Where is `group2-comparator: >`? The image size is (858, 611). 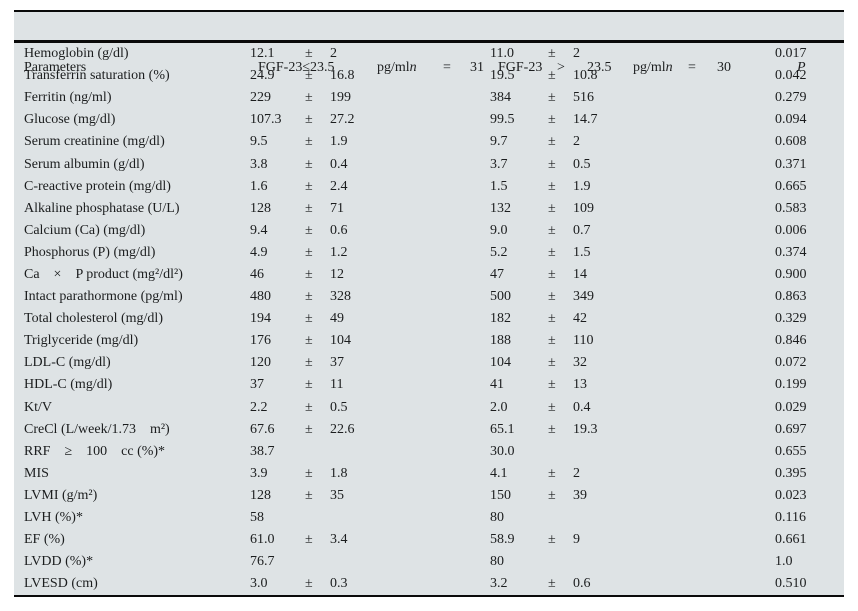
group2-comparator: > is located at coordinates (561, 67).